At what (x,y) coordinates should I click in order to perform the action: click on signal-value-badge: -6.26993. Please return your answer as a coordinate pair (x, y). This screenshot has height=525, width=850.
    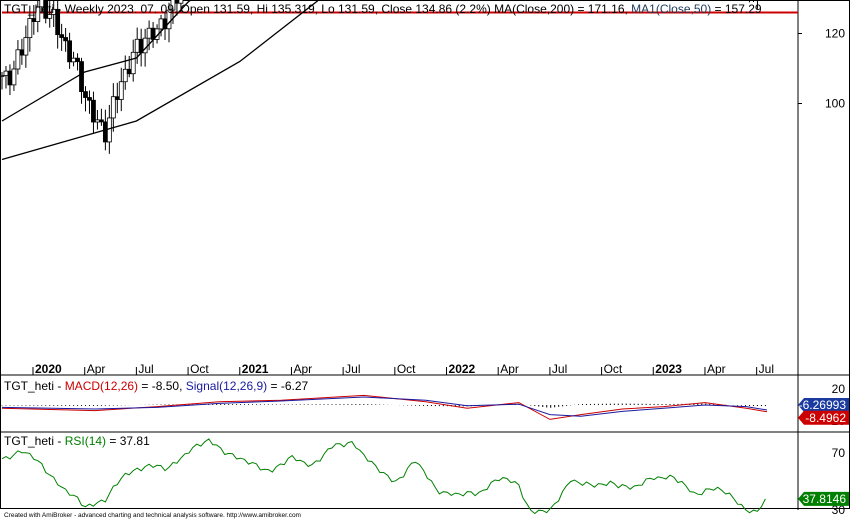
    Looking at the image, I should click on (823, 405).